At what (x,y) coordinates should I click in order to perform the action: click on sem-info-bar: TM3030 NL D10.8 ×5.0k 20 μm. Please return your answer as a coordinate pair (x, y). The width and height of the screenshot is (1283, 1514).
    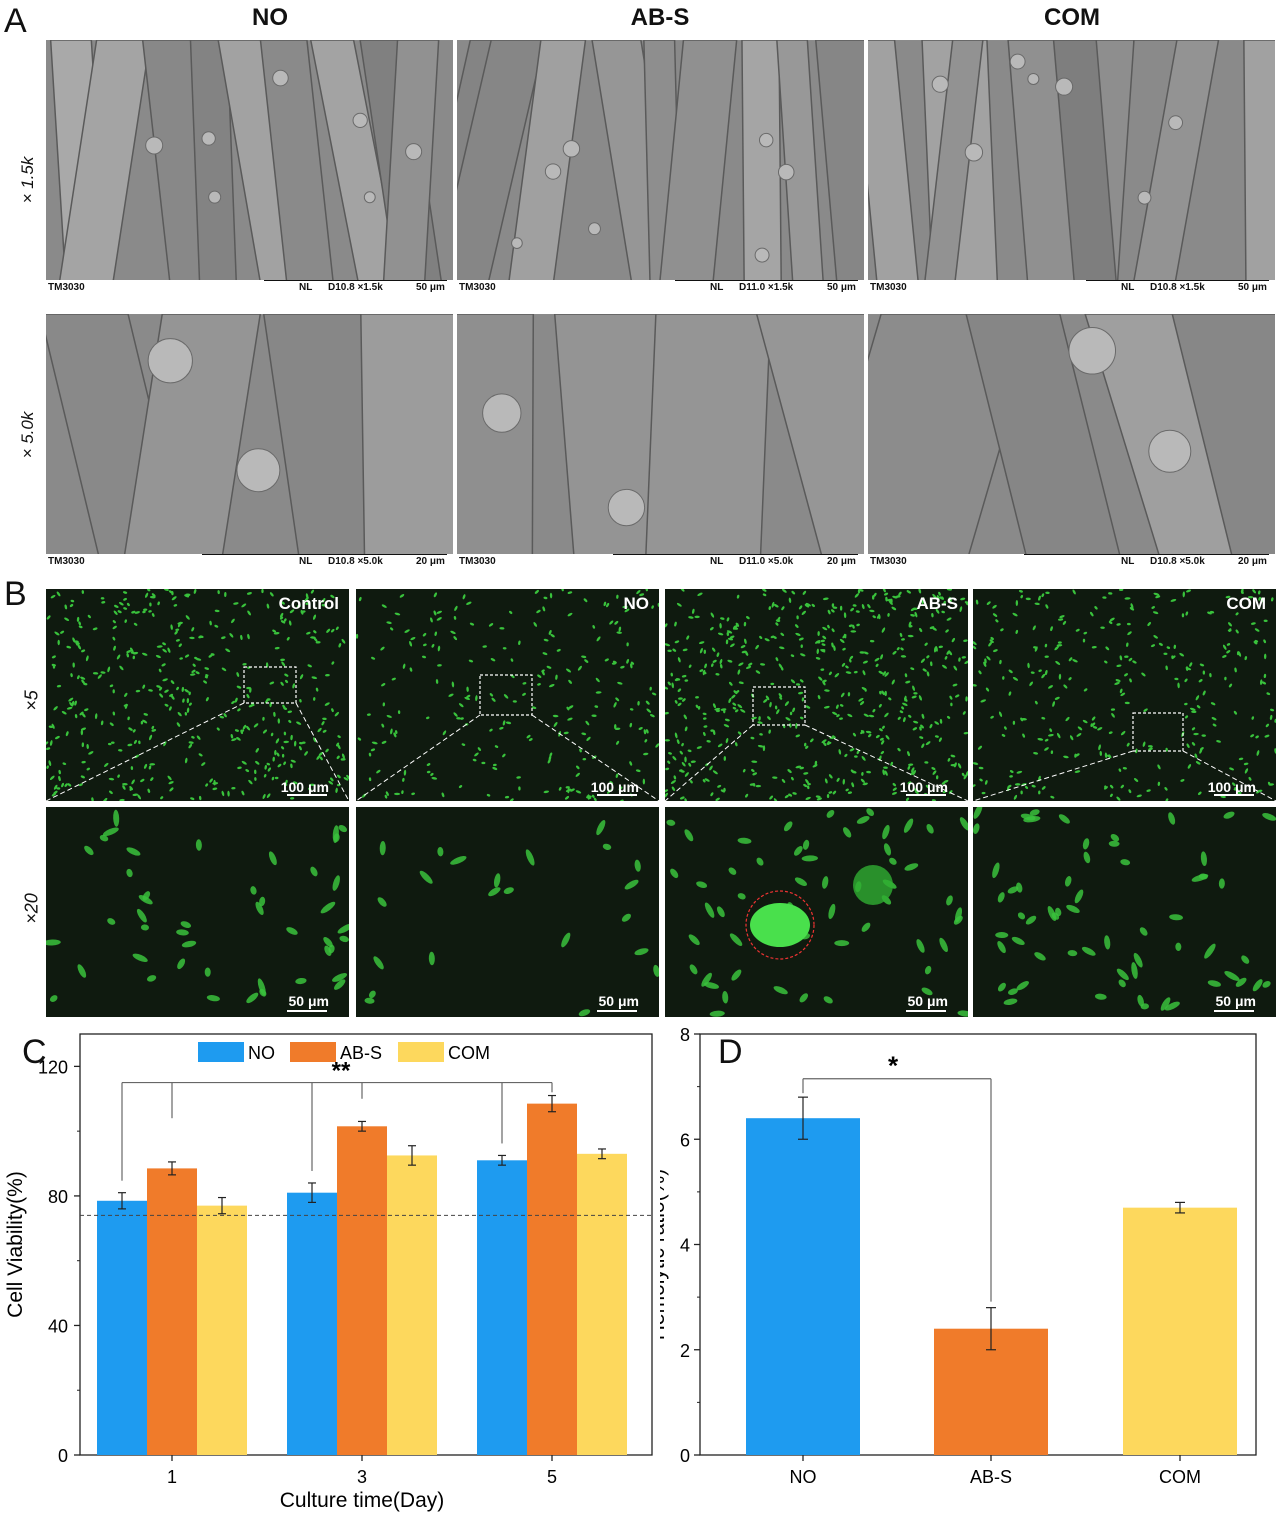
    Looking at the image, I should click on (1071, 562).